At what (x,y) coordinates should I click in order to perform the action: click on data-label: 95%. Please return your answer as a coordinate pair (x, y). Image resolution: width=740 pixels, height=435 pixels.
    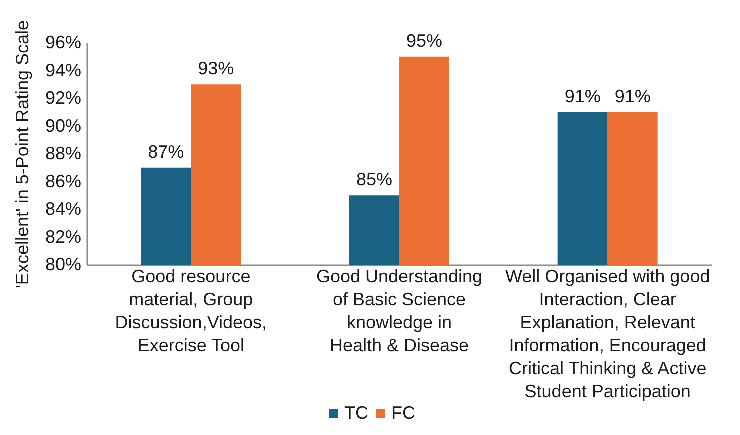
    Looking at the image, I should click on (424, 40).